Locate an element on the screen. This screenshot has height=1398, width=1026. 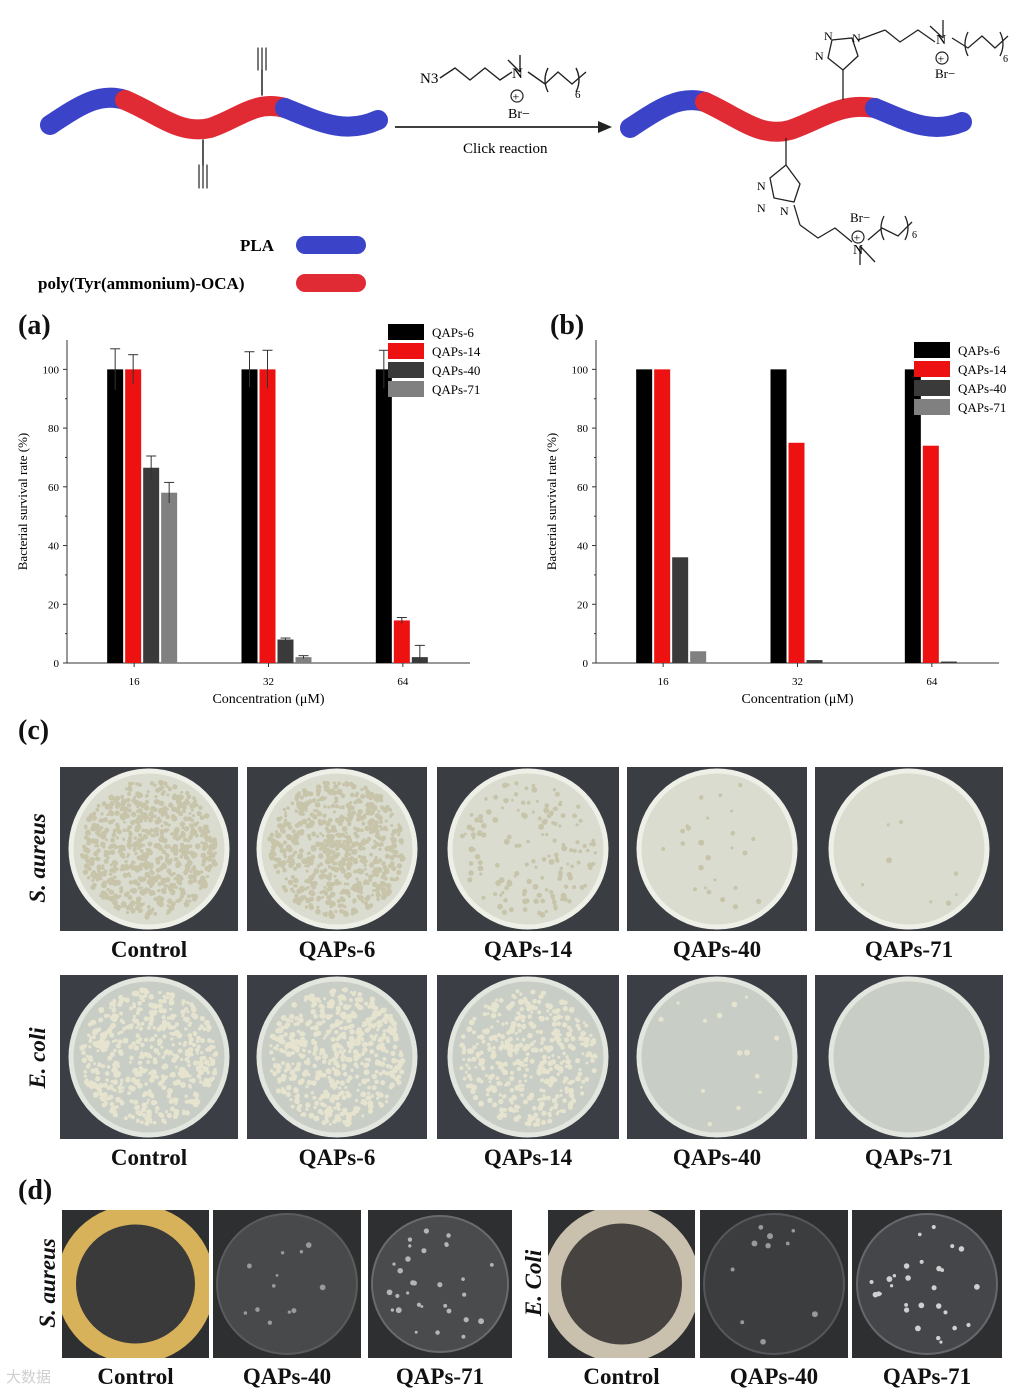
legend-label: QAPs-71 is located at coordinates (456, 389).